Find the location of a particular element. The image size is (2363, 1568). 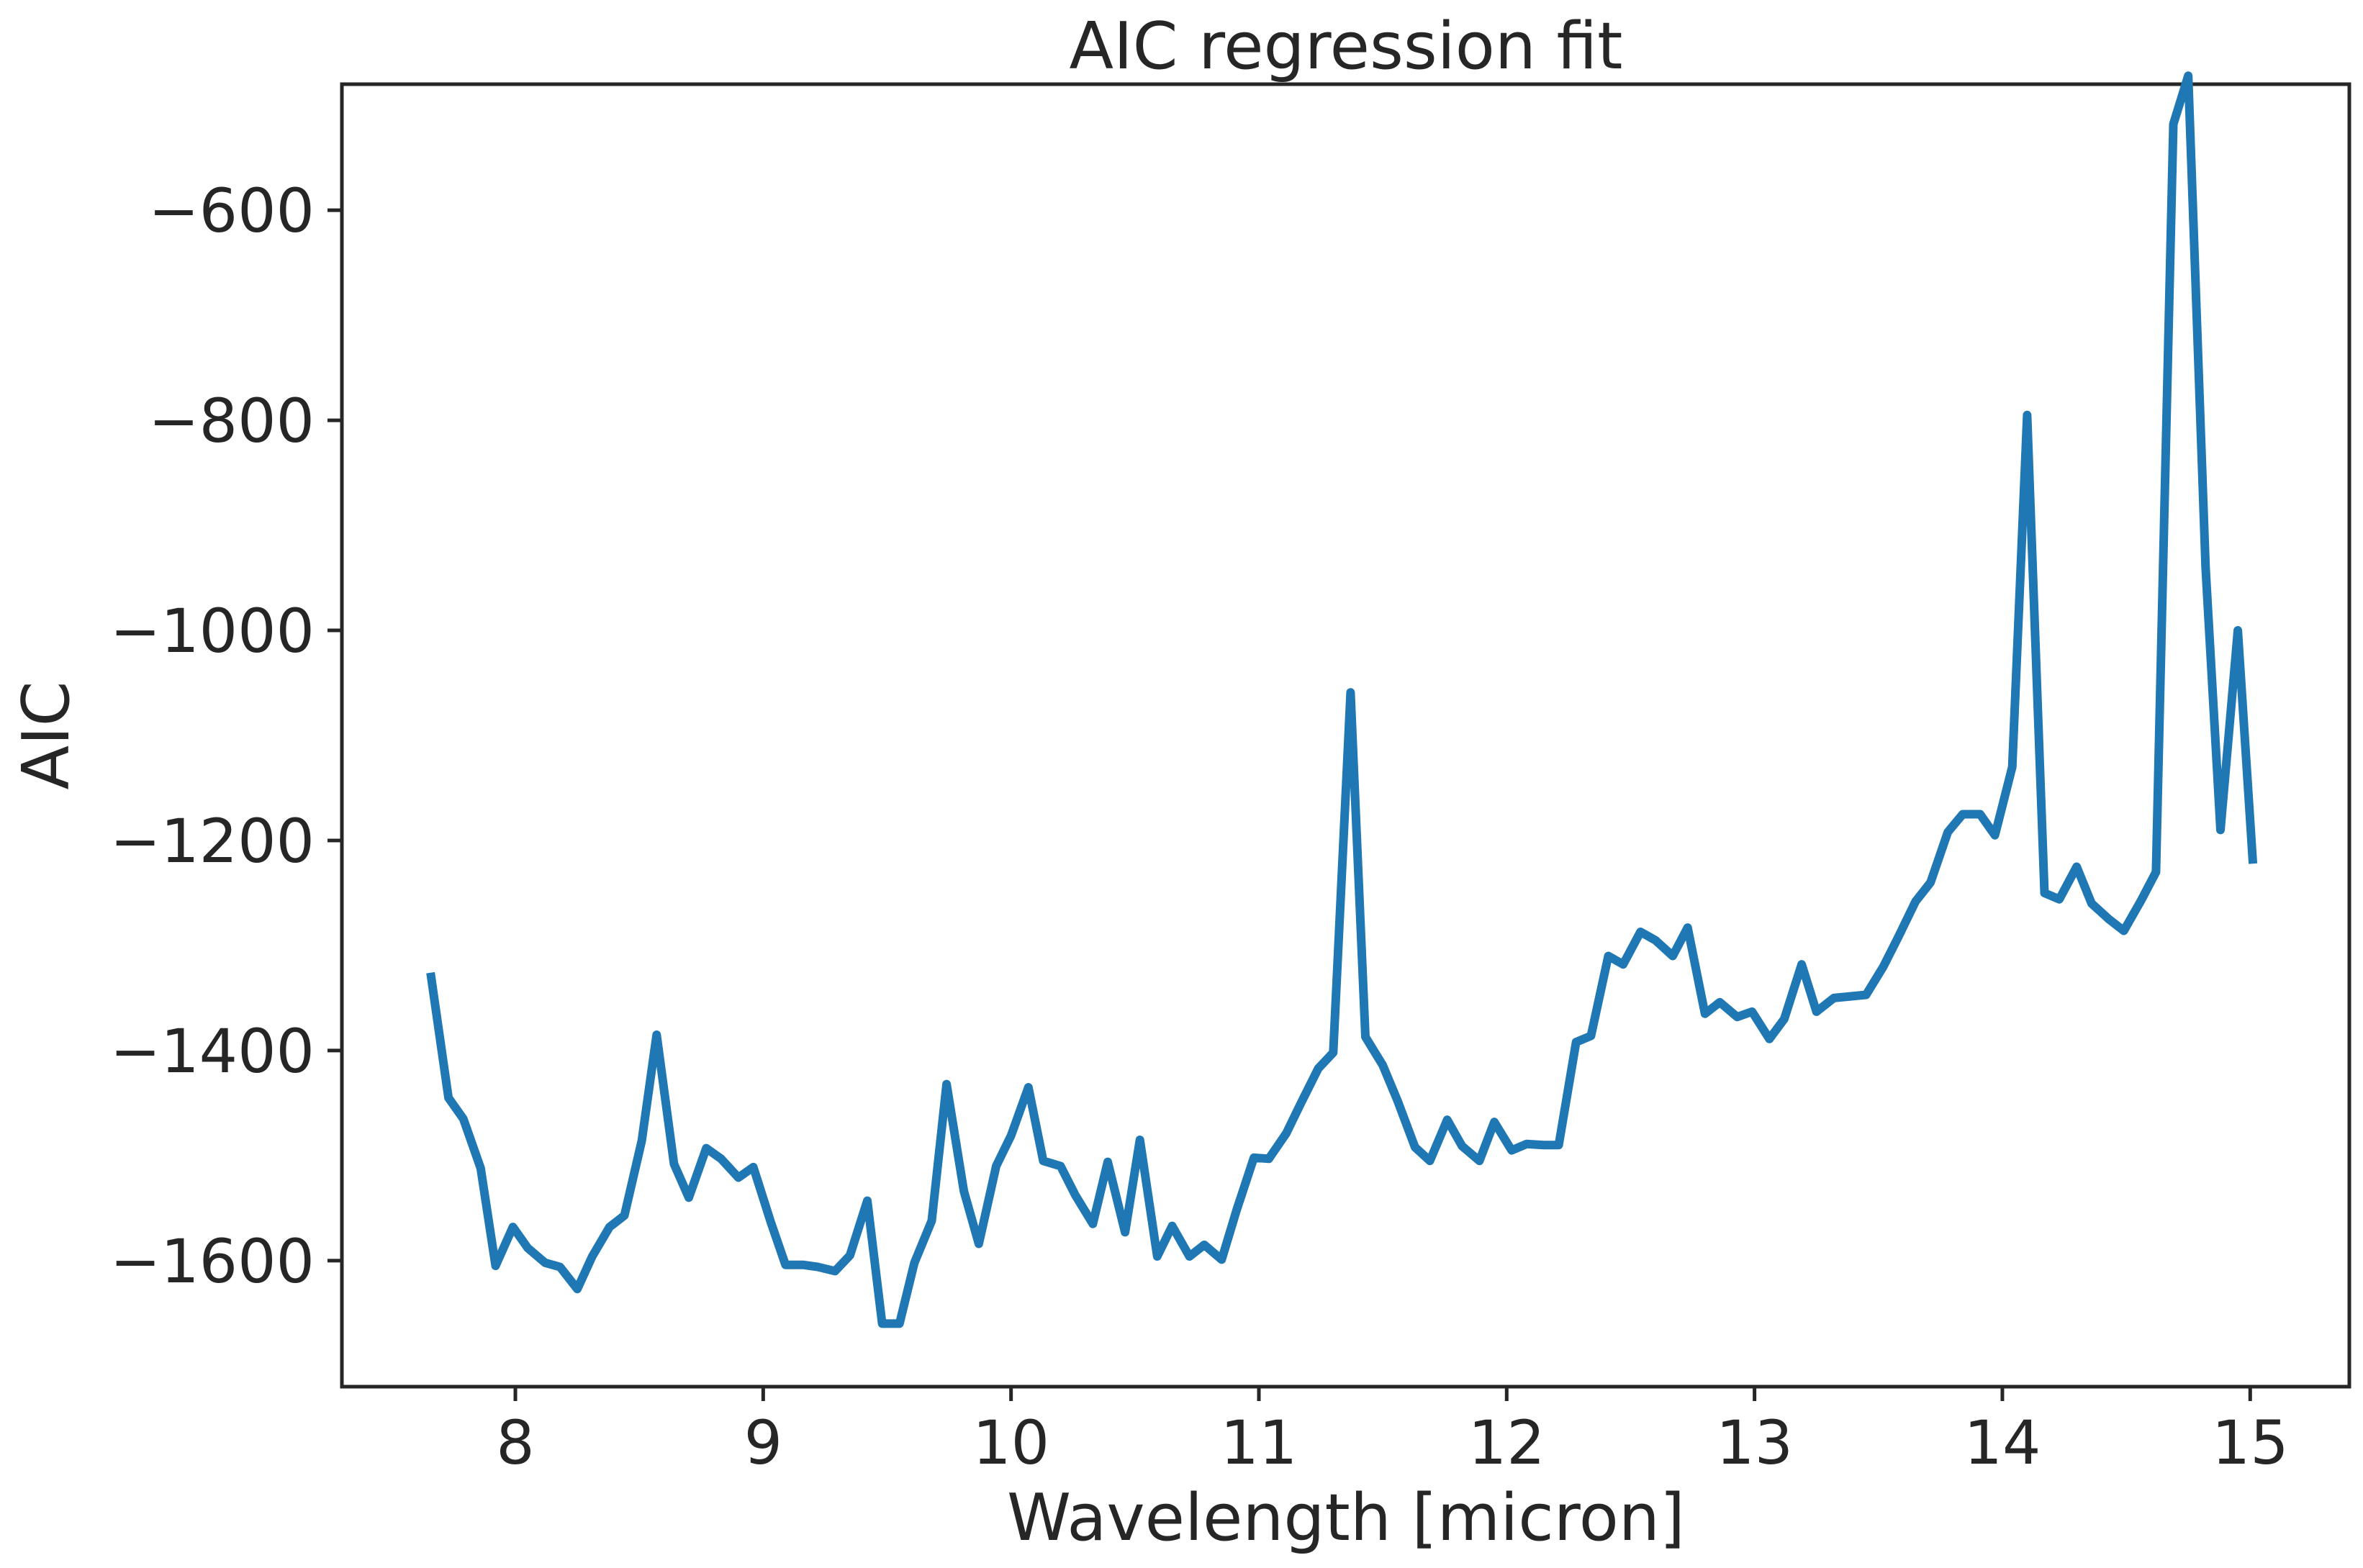

y-tick-label: −800 is located at coordinates (231, 421).